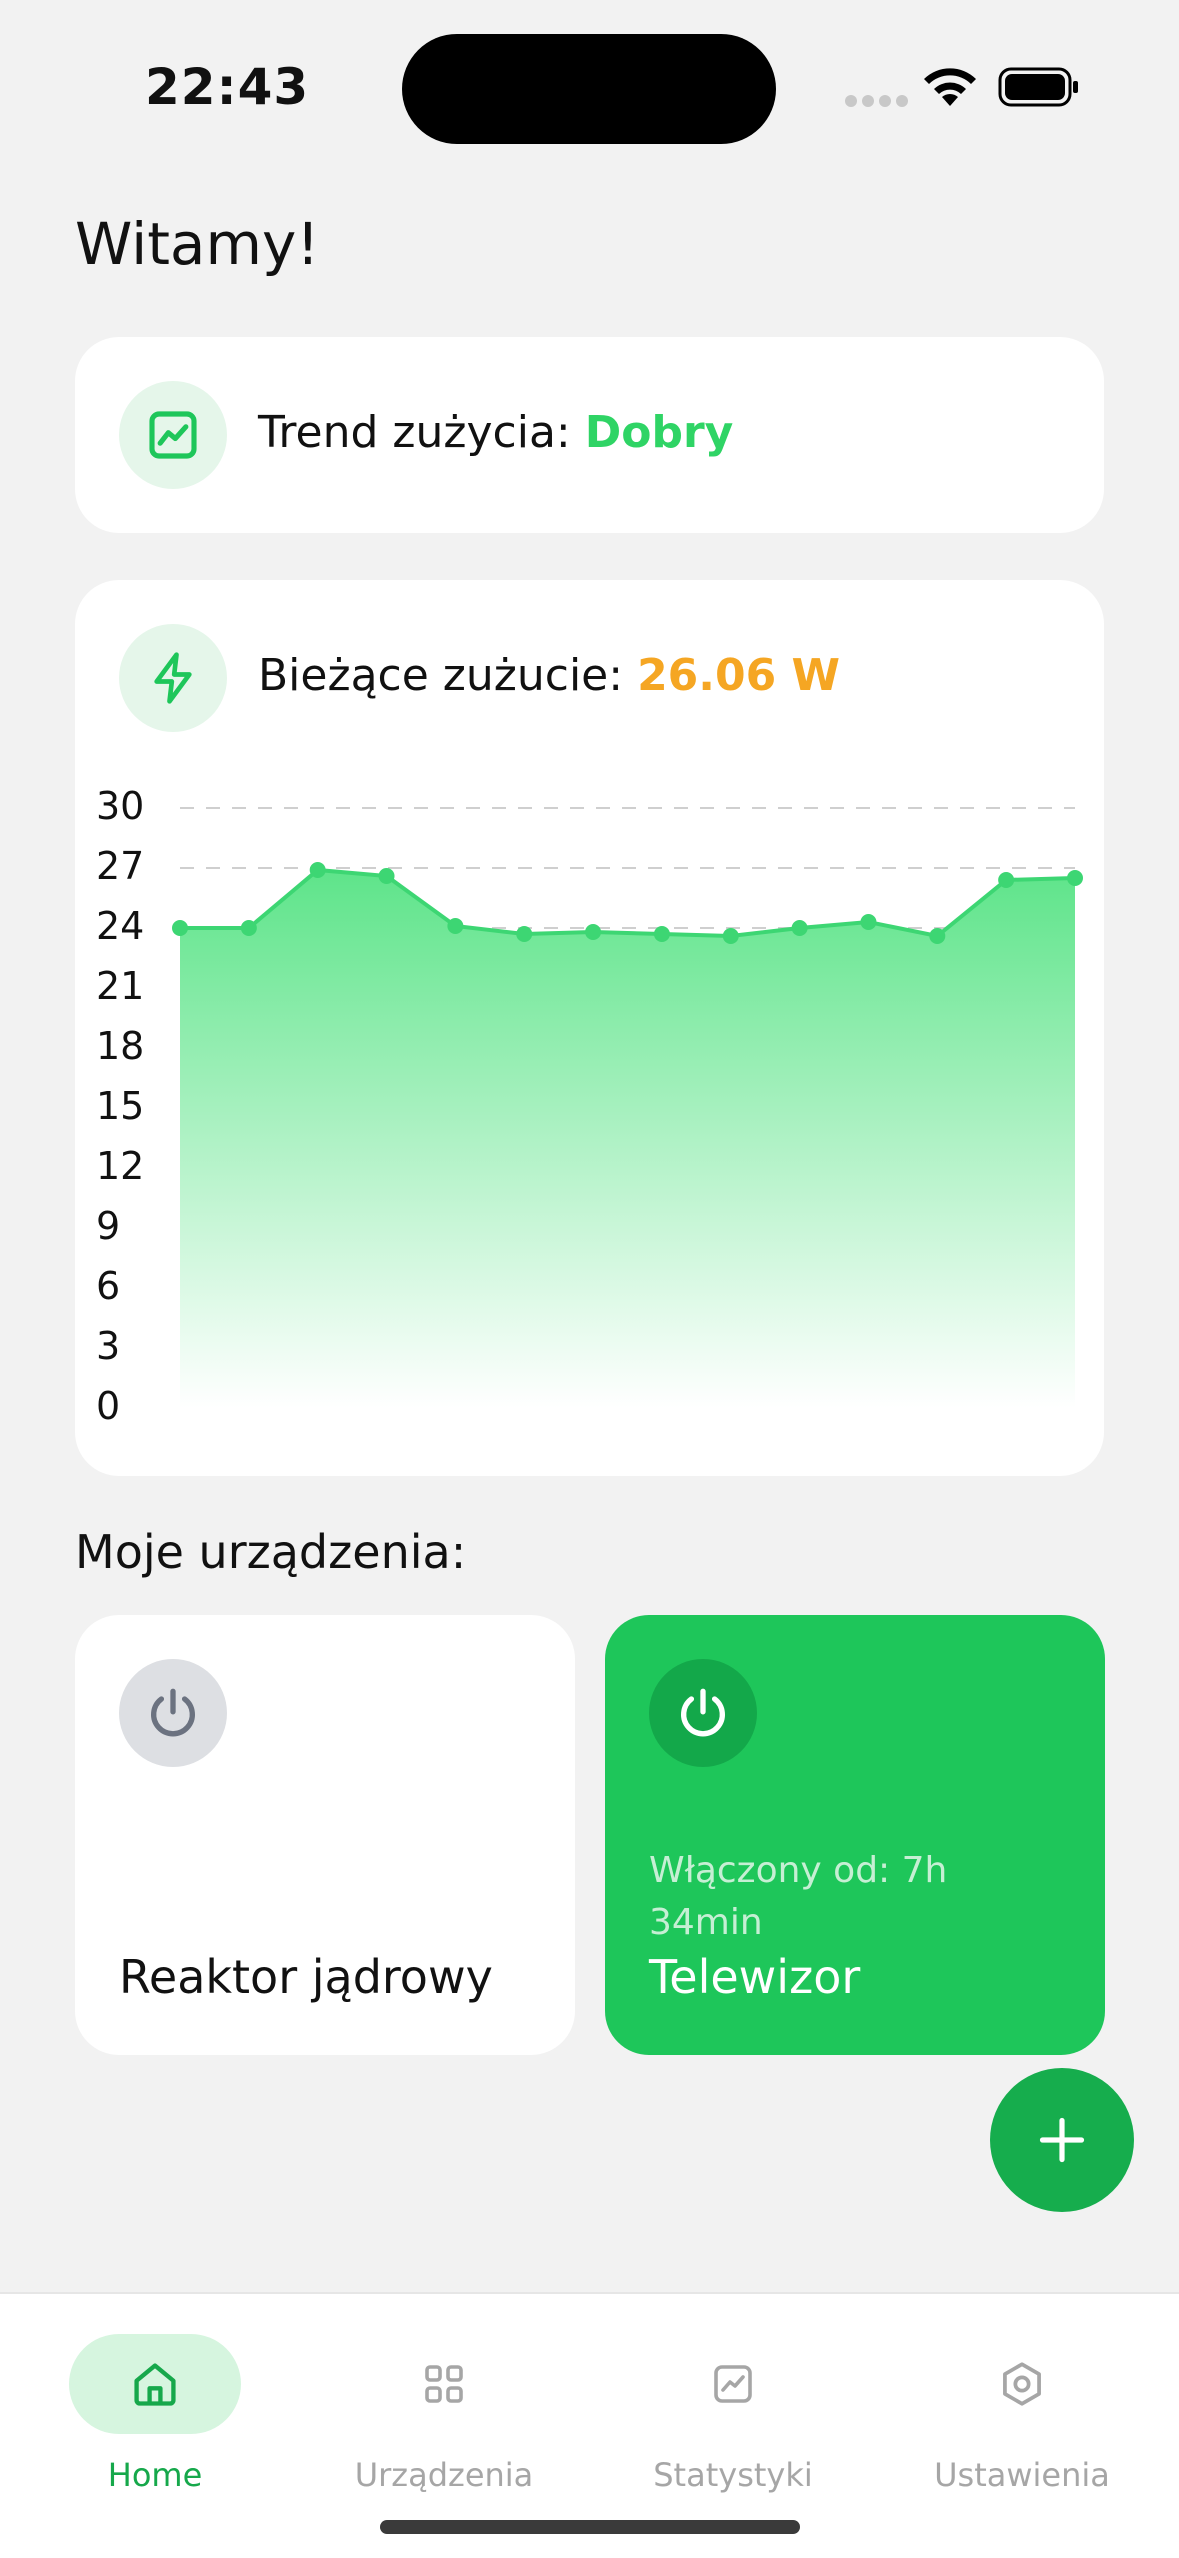 The image size is (1179, 2558). I want to click on trend-icon-circle, so click(173, 435).